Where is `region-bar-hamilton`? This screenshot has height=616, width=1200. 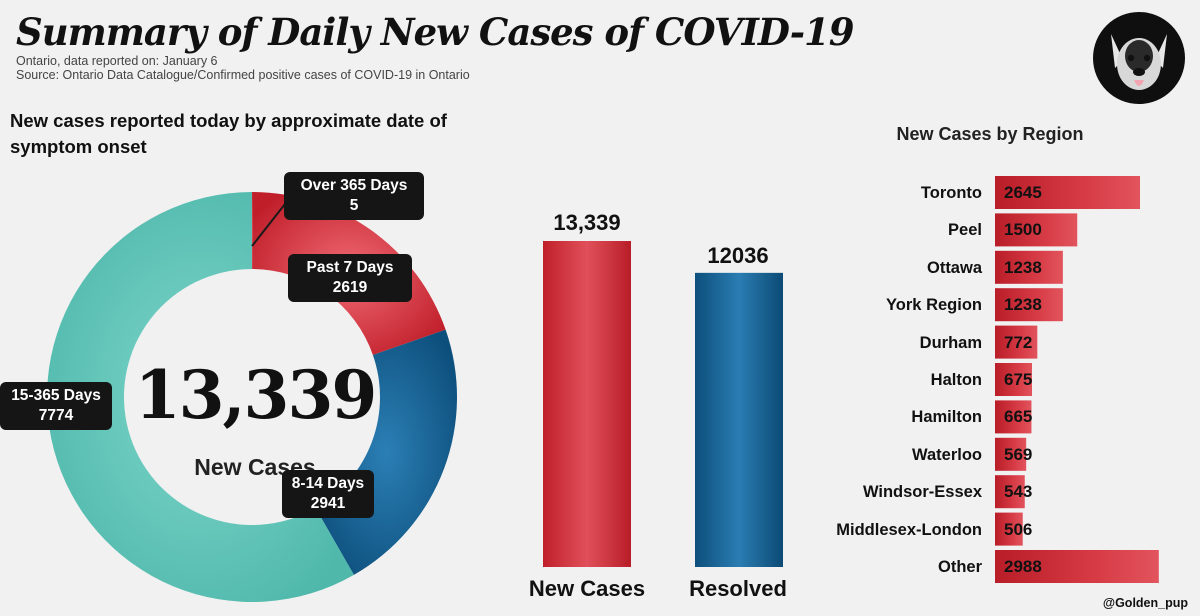 region-bar-hamilton is located at coordinates (1013, 417).